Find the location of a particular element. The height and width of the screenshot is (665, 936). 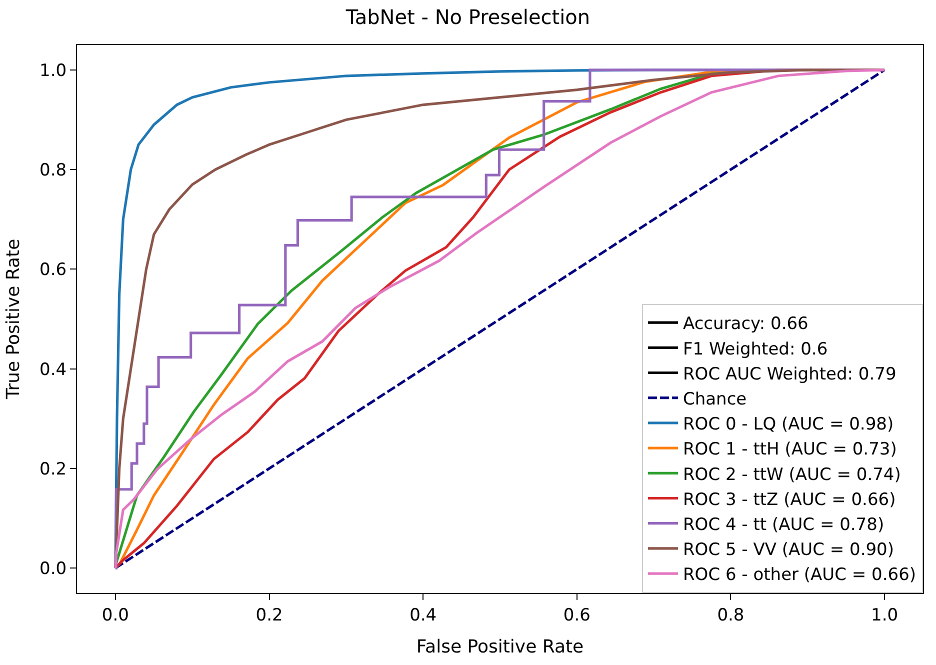

legend-label: Accuracy: 0.66 is located at coordinates (745, 324).